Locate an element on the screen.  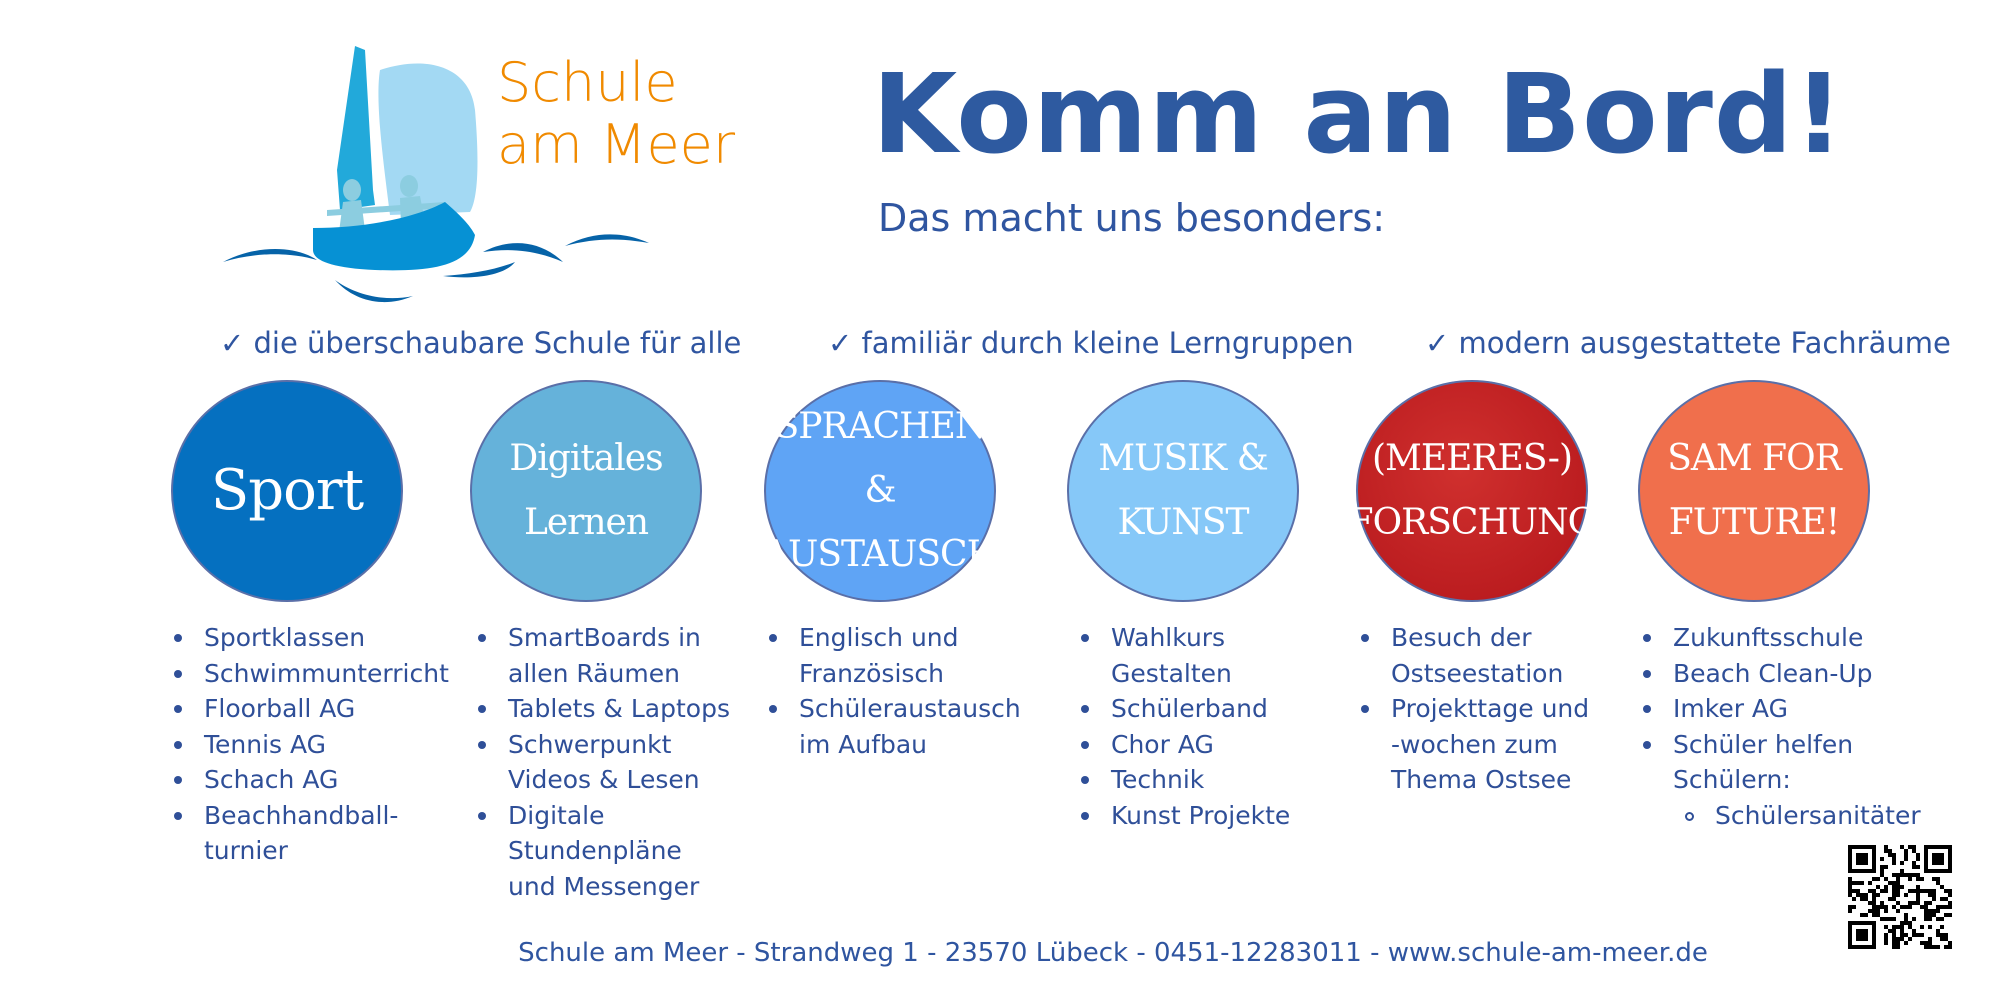
sailboat-logo-icon is located at coordinates (436, 174).